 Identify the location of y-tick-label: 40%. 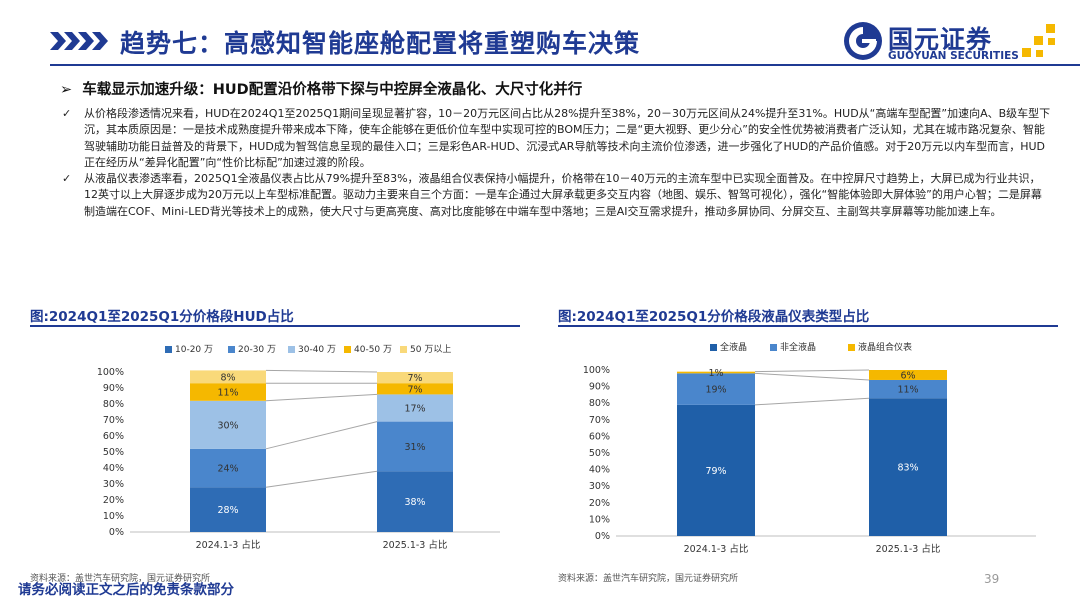
(599, 470).